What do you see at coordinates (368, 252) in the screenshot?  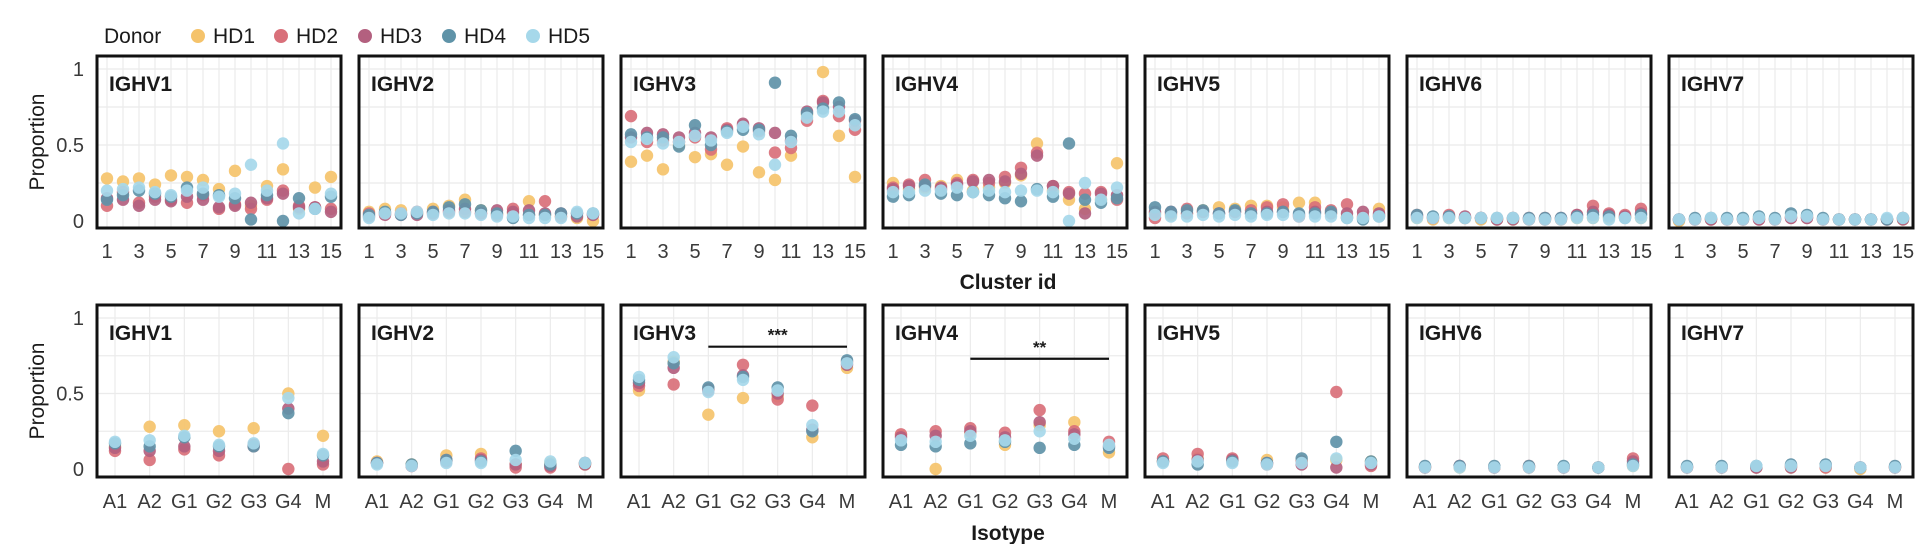 I see `x-tick-label: 1` at bounding box center [368, 252].